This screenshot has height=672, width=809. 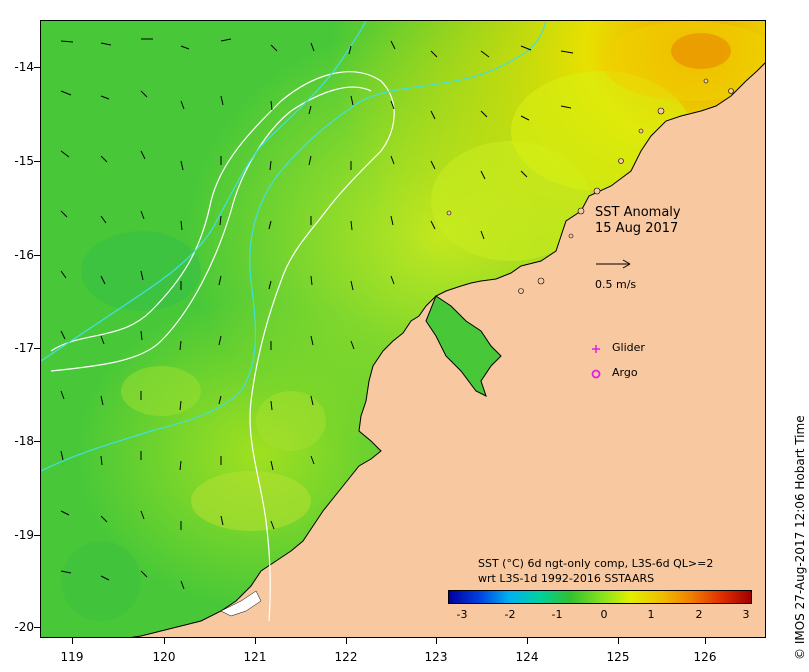 I want to click on colorbar-tick: 3, so click(x=746, y=614).